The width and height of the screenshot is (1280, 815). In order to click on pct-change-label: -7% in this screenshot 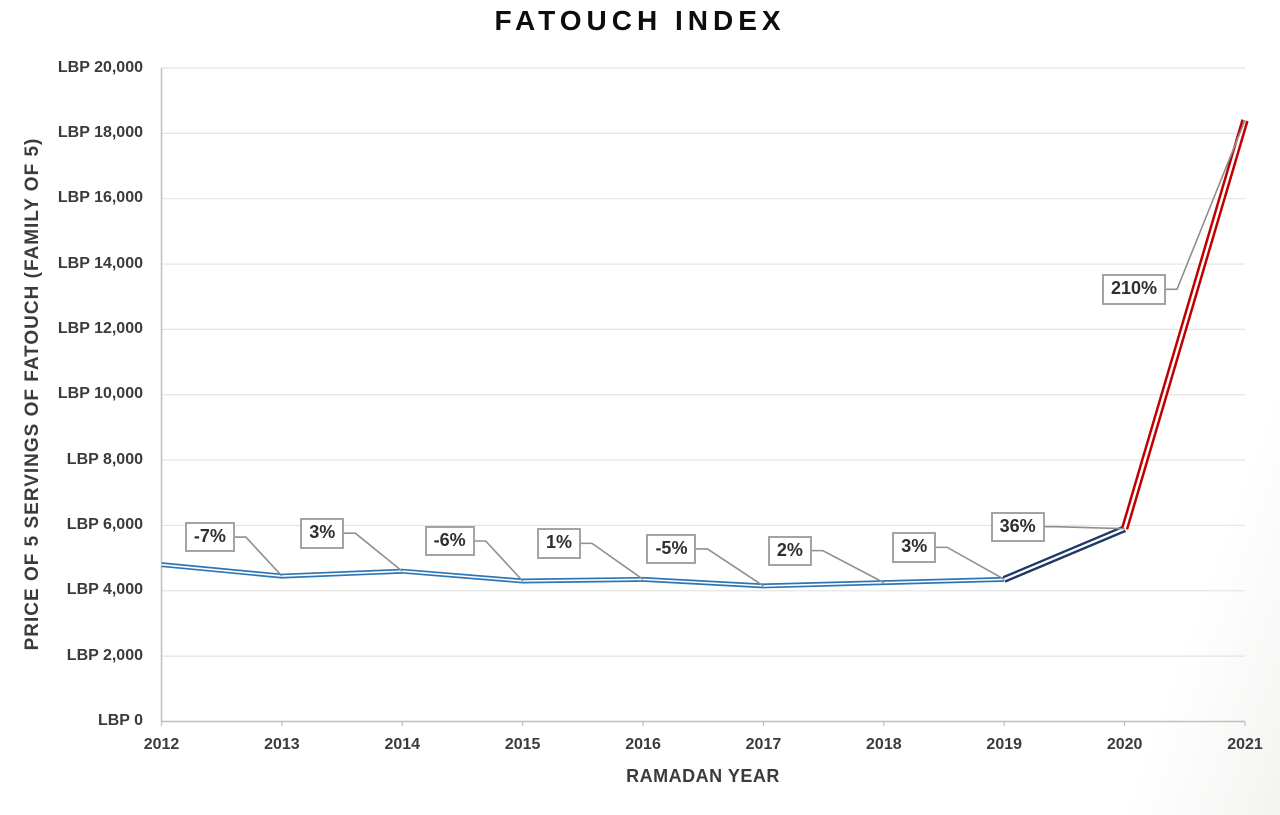, I will do `click(209, 537)`.